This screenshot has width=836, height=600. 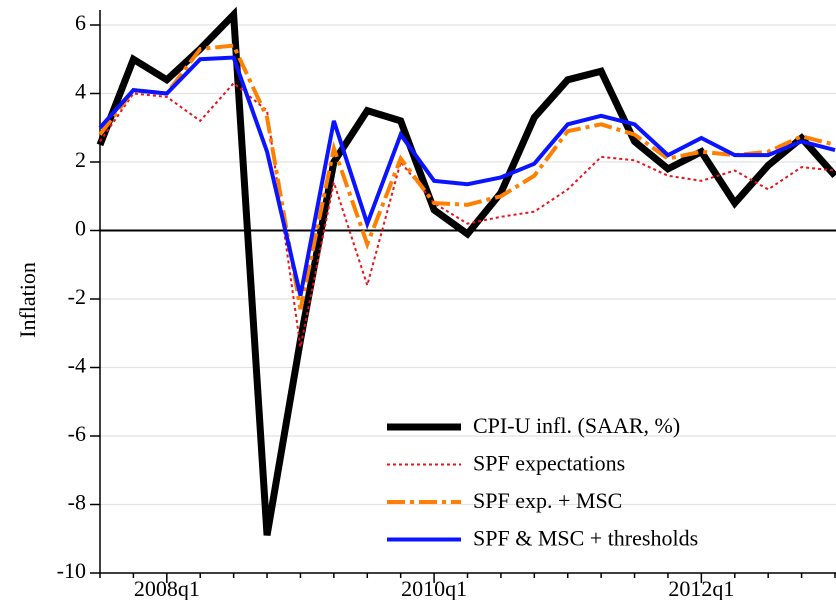 I want to click on y-tick-label: -10, so click(x=71, y=570).